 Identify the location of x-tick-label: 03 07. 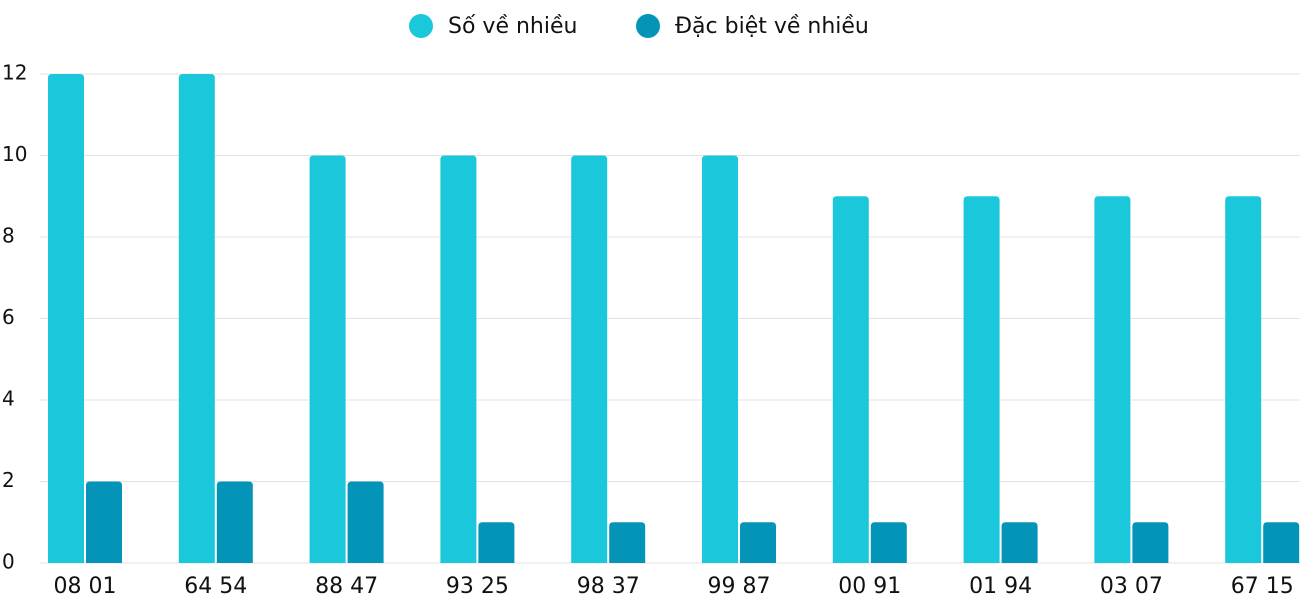
(1131, 586).